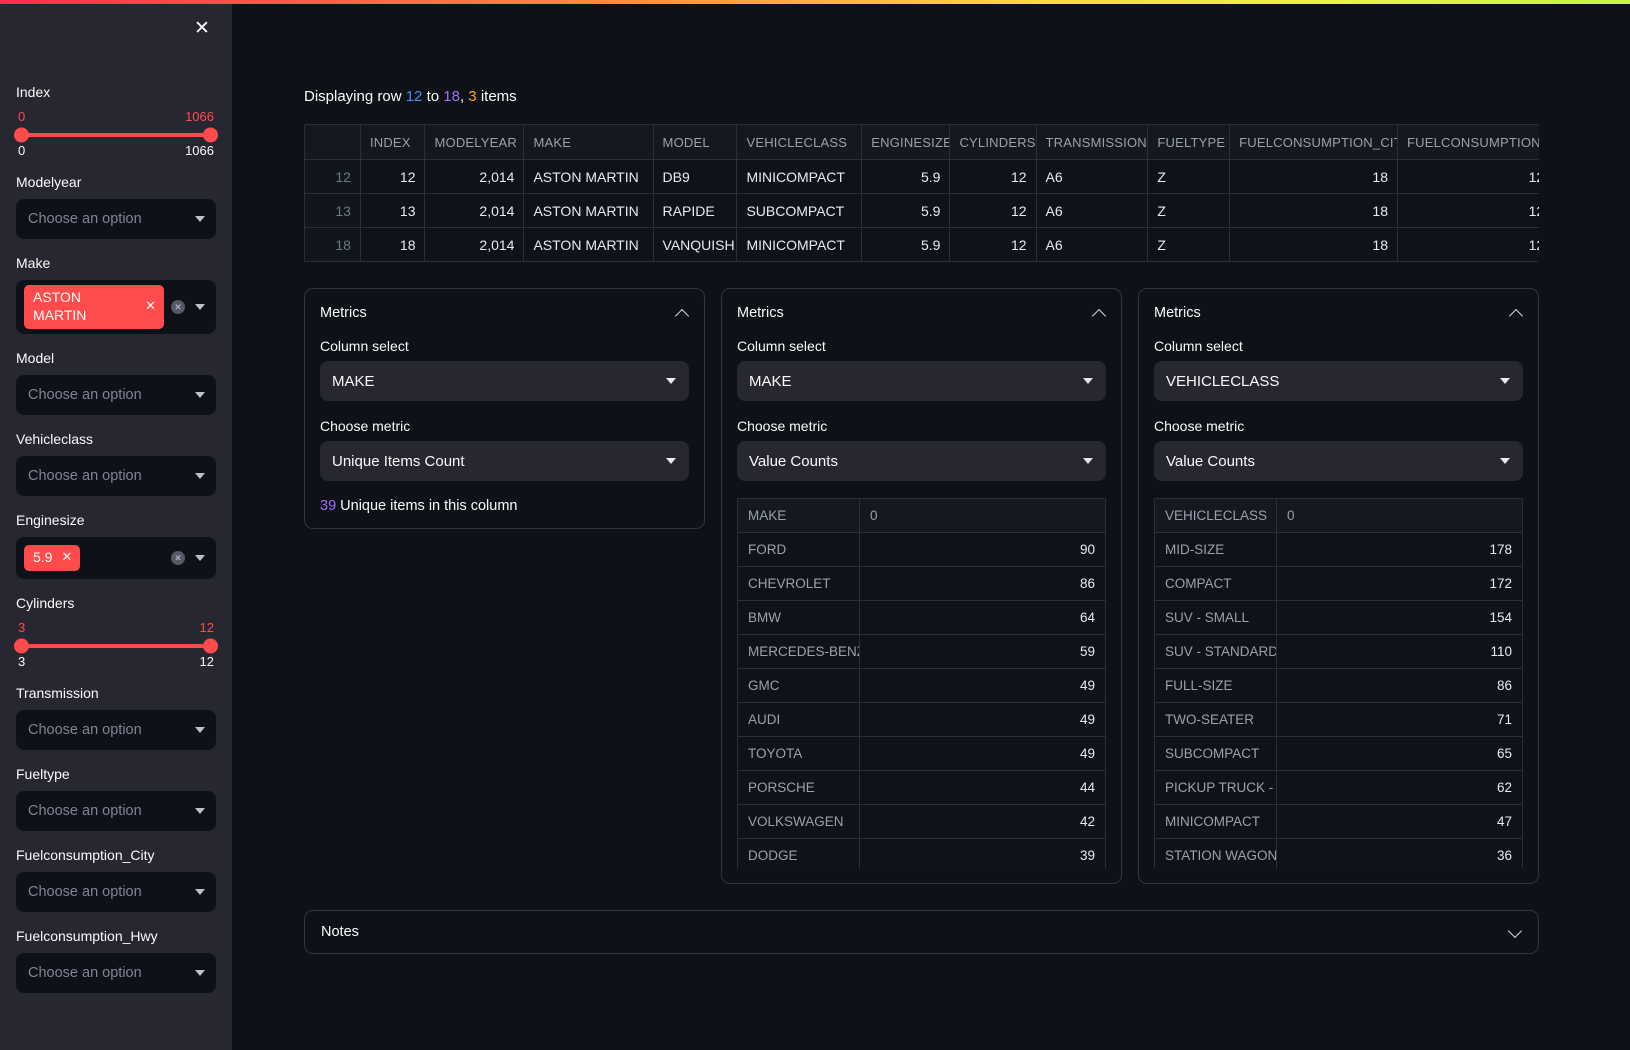  I want to click on table-row: CHEVROLET 86, so click(921, 583).